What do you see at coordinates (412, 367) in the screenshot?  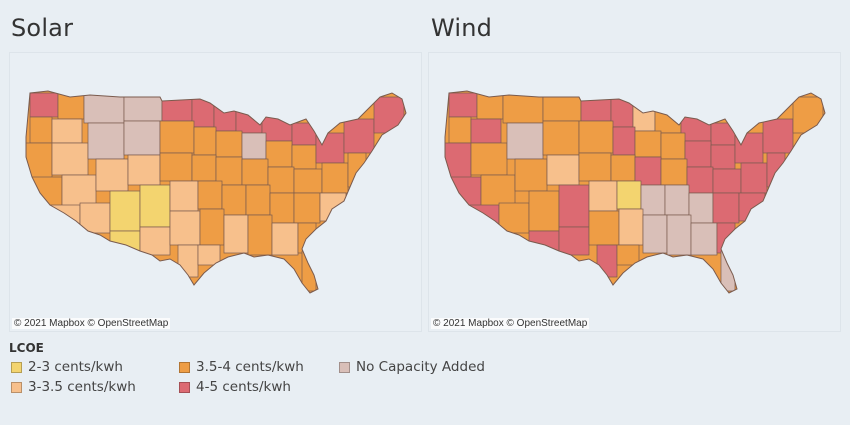 I see `legend-item-no-capacity: No Capacity Added` at bounding box center [412, 367].